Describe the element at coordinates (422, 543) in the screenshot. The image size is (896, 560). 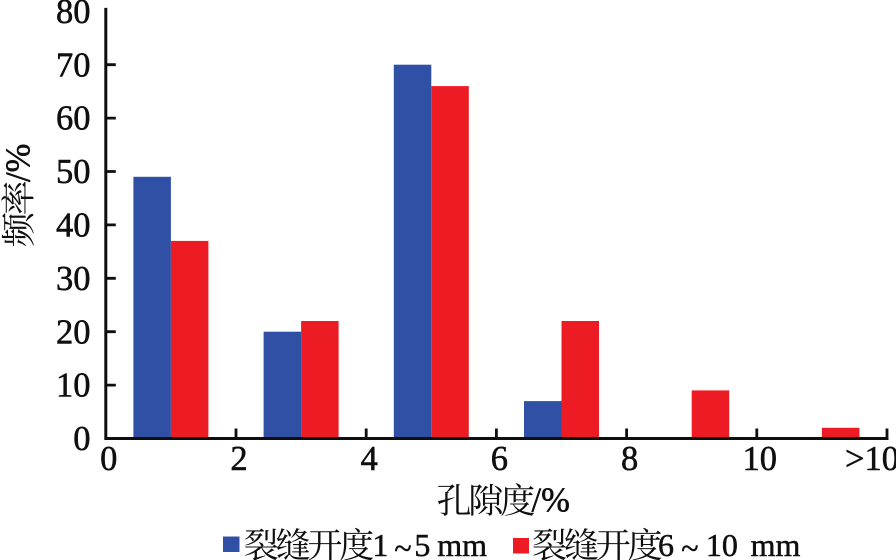
I see `svg-text: 5` at that location.